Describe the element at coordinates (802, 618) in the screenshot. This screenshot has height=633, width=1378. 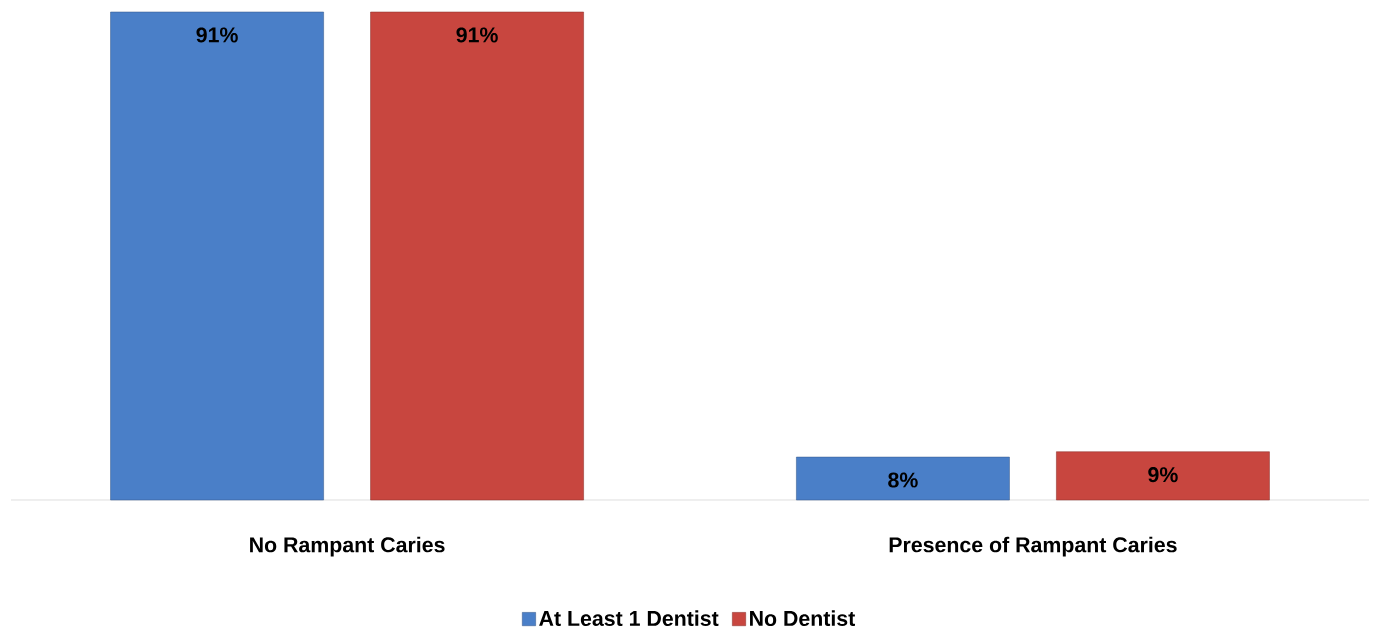
I see `legend-label: No Dentist` at that location.